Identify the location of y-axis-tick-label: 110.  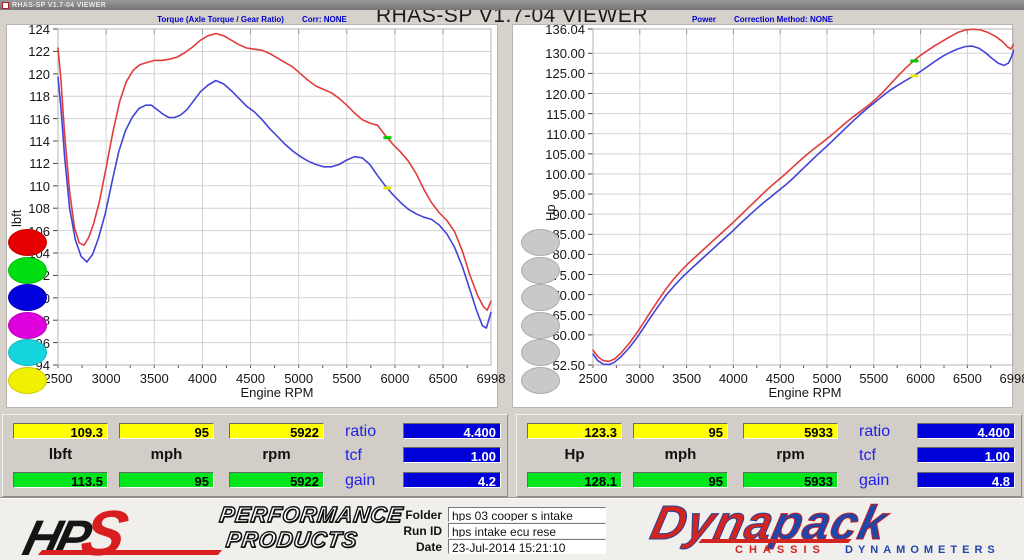
(39, 186).